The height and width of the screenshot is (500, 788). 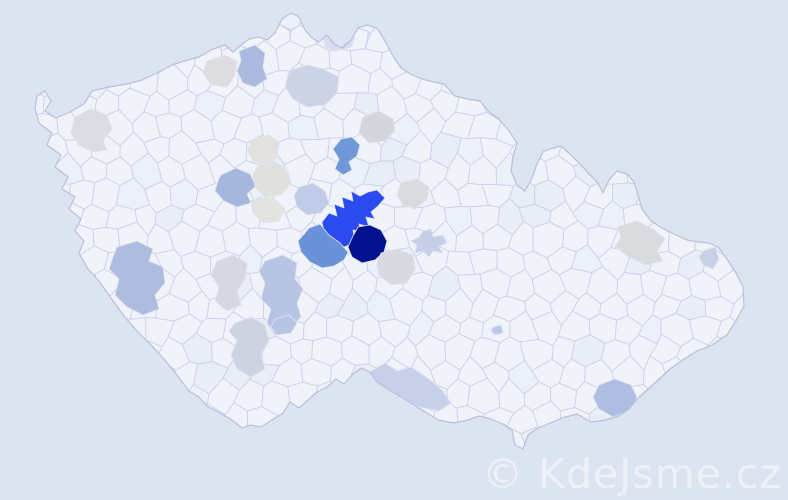 What do you see at coordinates (429, 243) in the screenshot?
I see `district-d16` at bounding box center [429, 243].